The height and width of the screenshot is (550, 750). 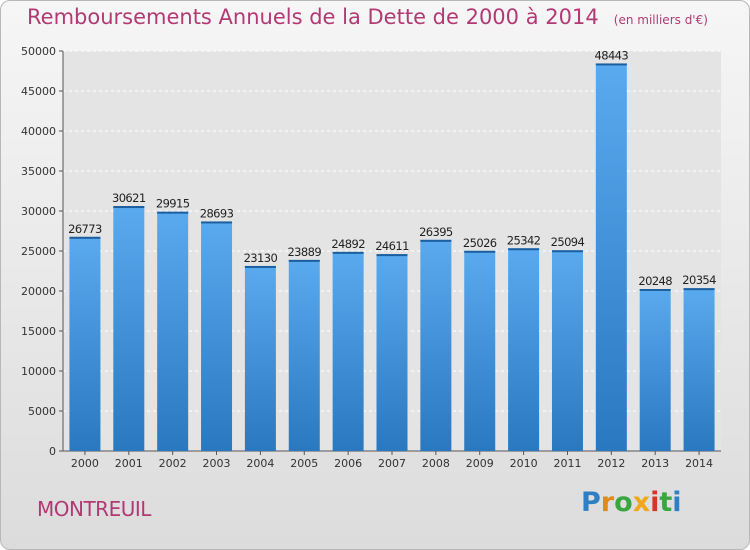 I want to click on bar-value-label: 25026, so click(x=480, y=243).